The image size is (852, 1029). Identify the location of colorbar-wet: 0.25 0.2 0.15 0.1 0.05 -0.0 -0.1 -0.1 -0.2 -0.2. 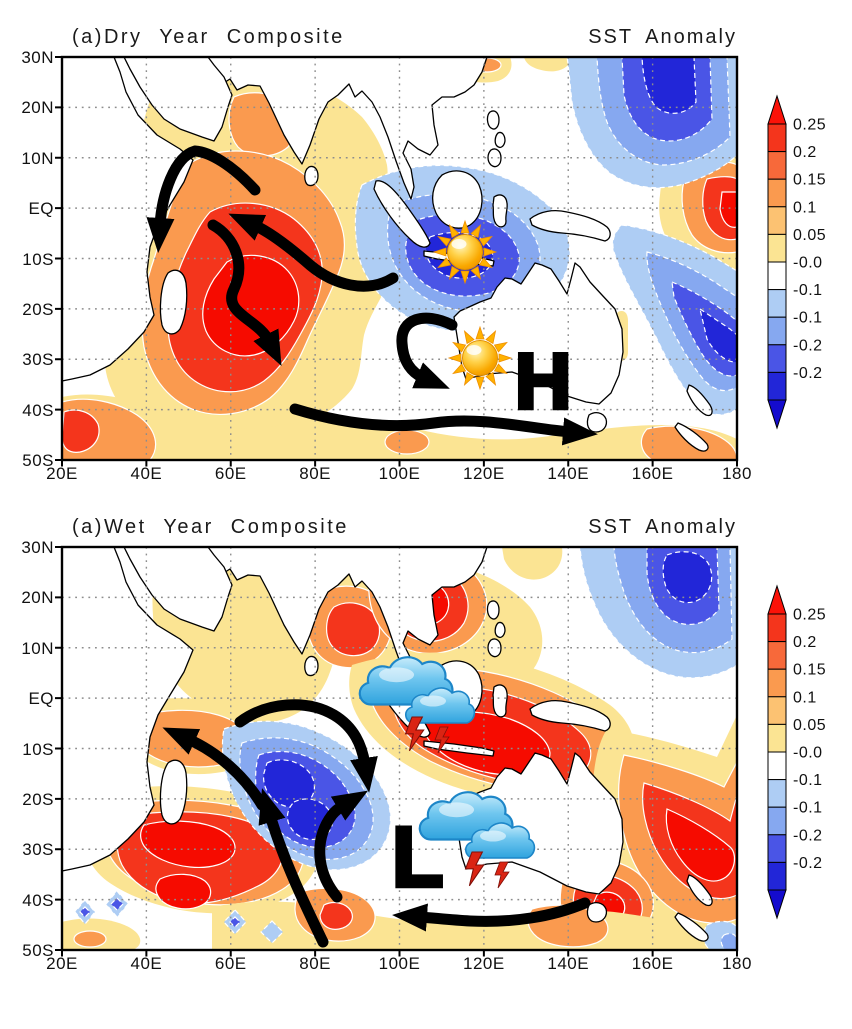
(796, 752).